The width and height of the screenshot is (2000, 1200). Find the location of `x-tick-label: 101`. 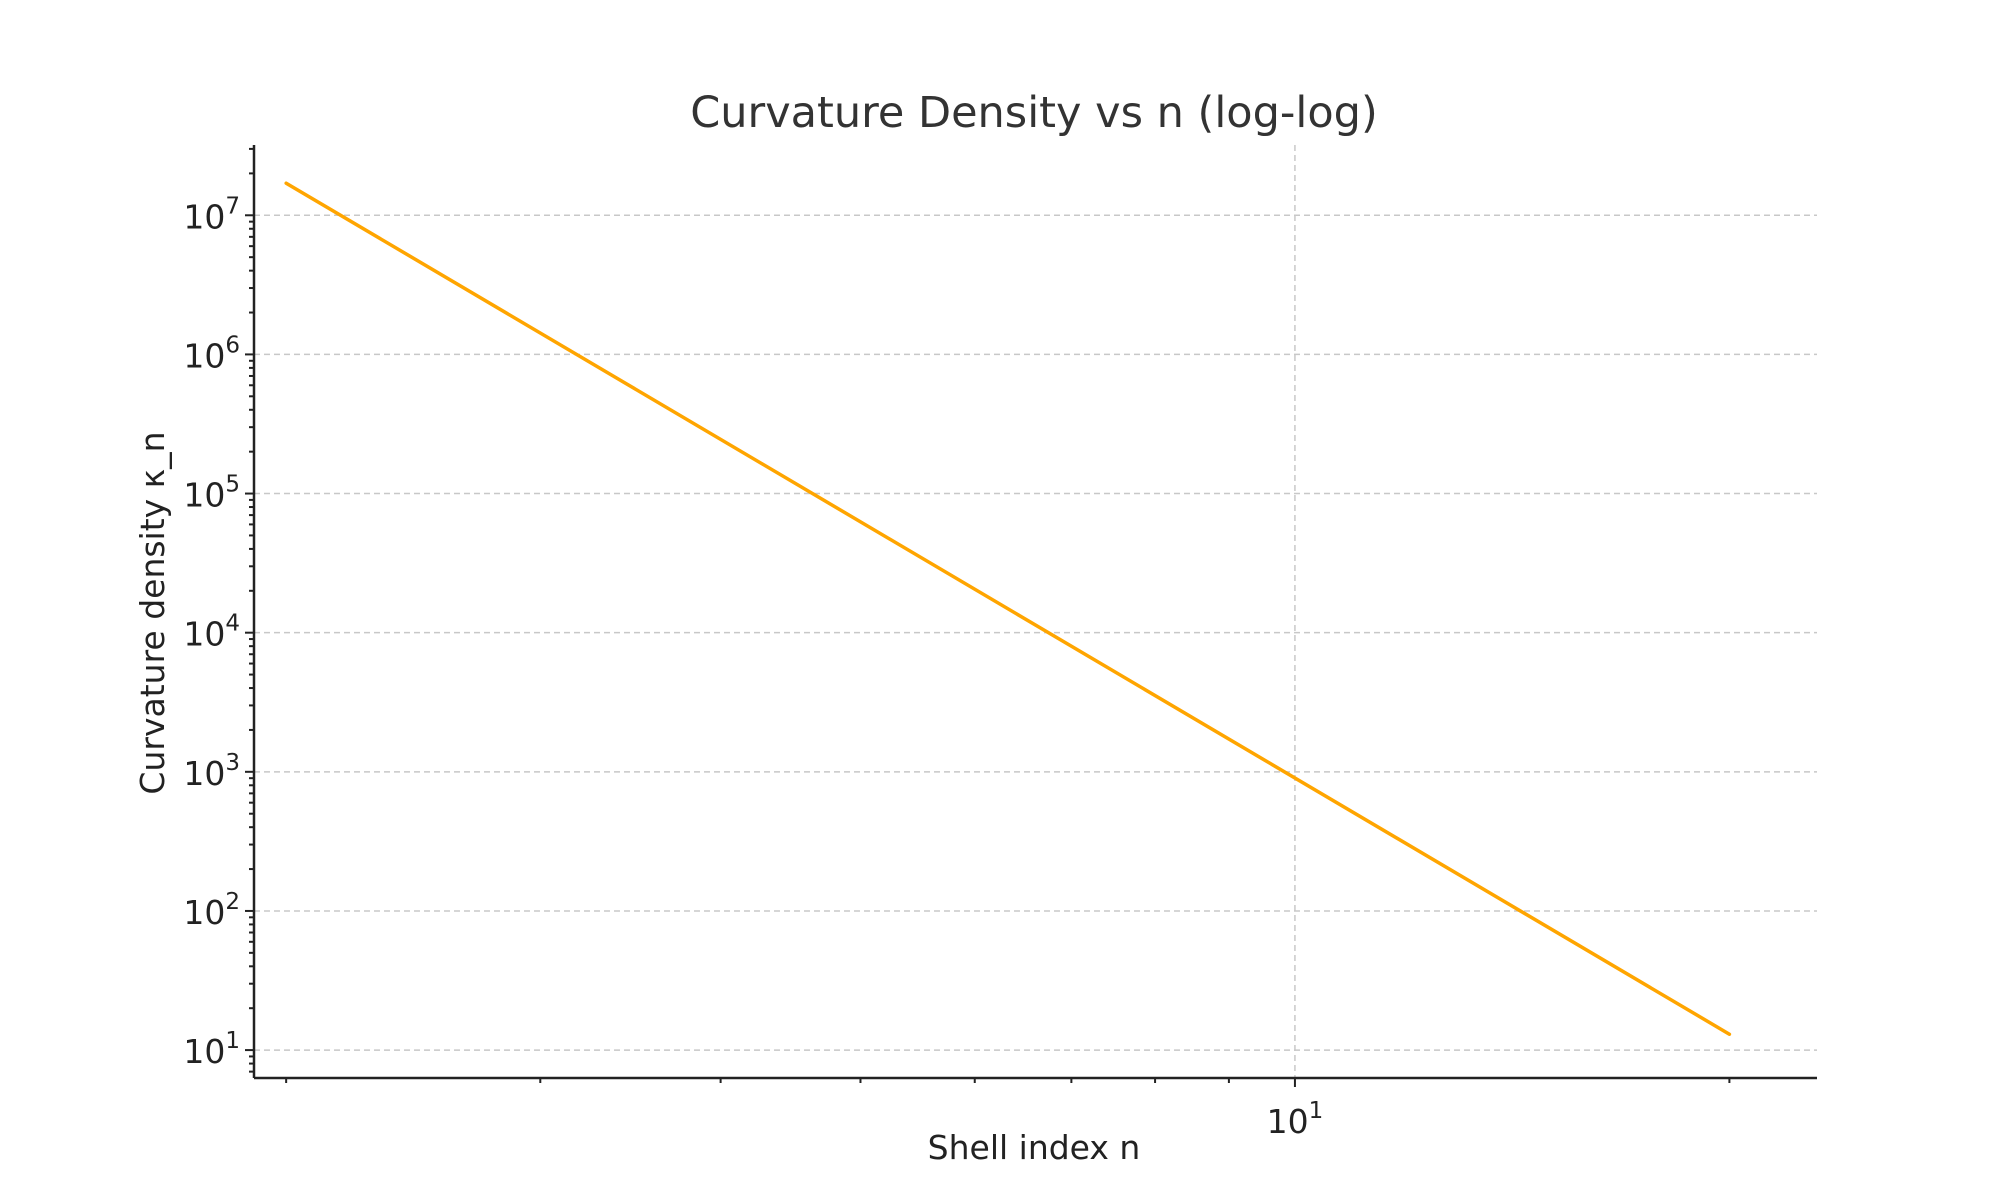

x-tick-label: 101 is located at coordinates (1295, 1119).